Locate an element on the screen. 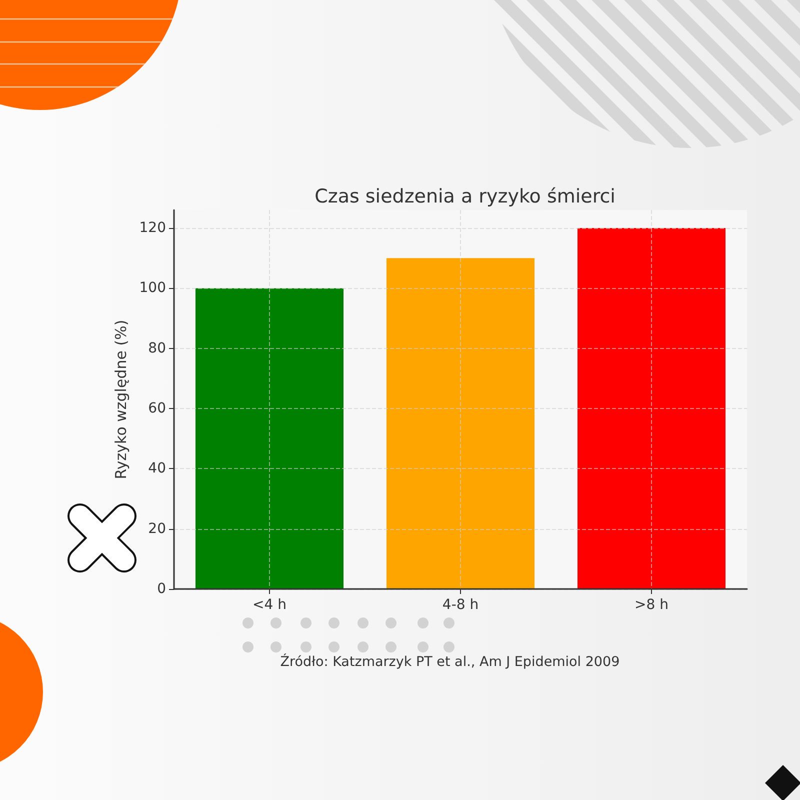  x-tick-label: <4 h is located at coordinates (269, 605).